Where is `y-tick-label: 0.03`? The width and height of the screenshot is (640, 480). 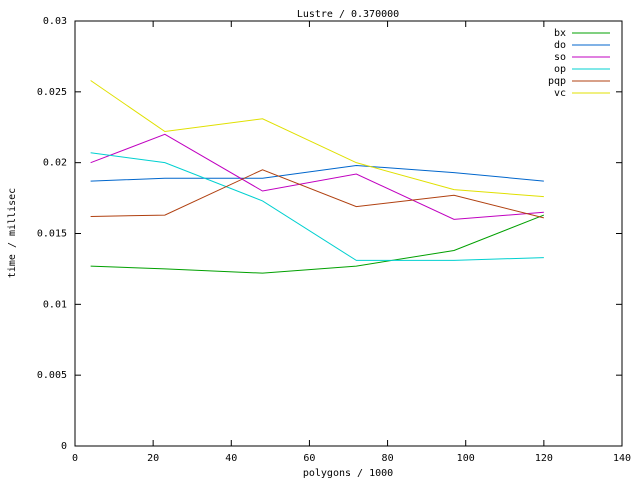
y-tick-label: 0.03 is located at coordinates (55, 21).